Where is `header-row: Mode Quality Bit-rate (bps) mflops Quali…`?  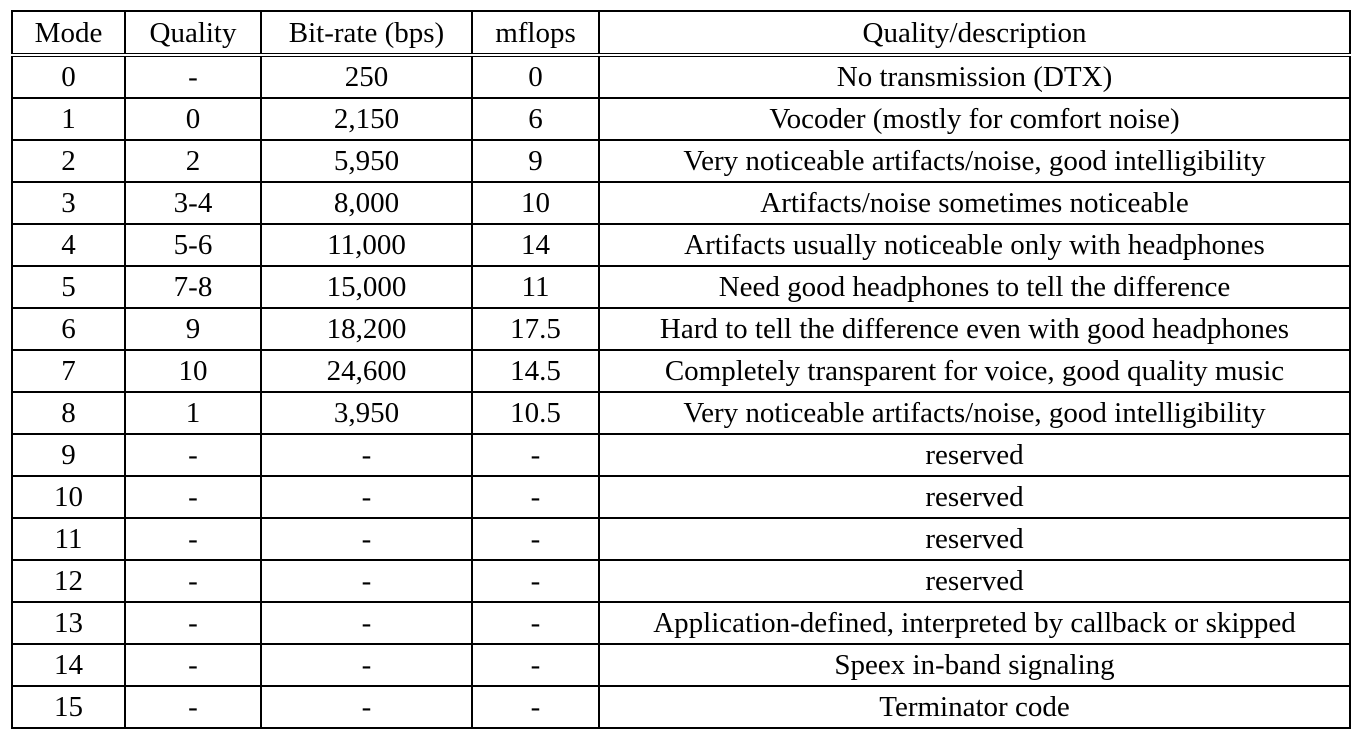 header-row: Mode Quality Bit-rate (bps) mflops Quali… is located at coordinates (681, 33).